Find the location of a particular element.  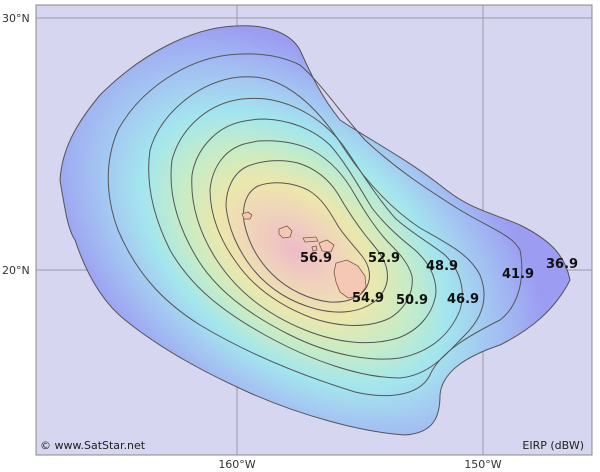

island-kauai is located at coordinates (247, 215).